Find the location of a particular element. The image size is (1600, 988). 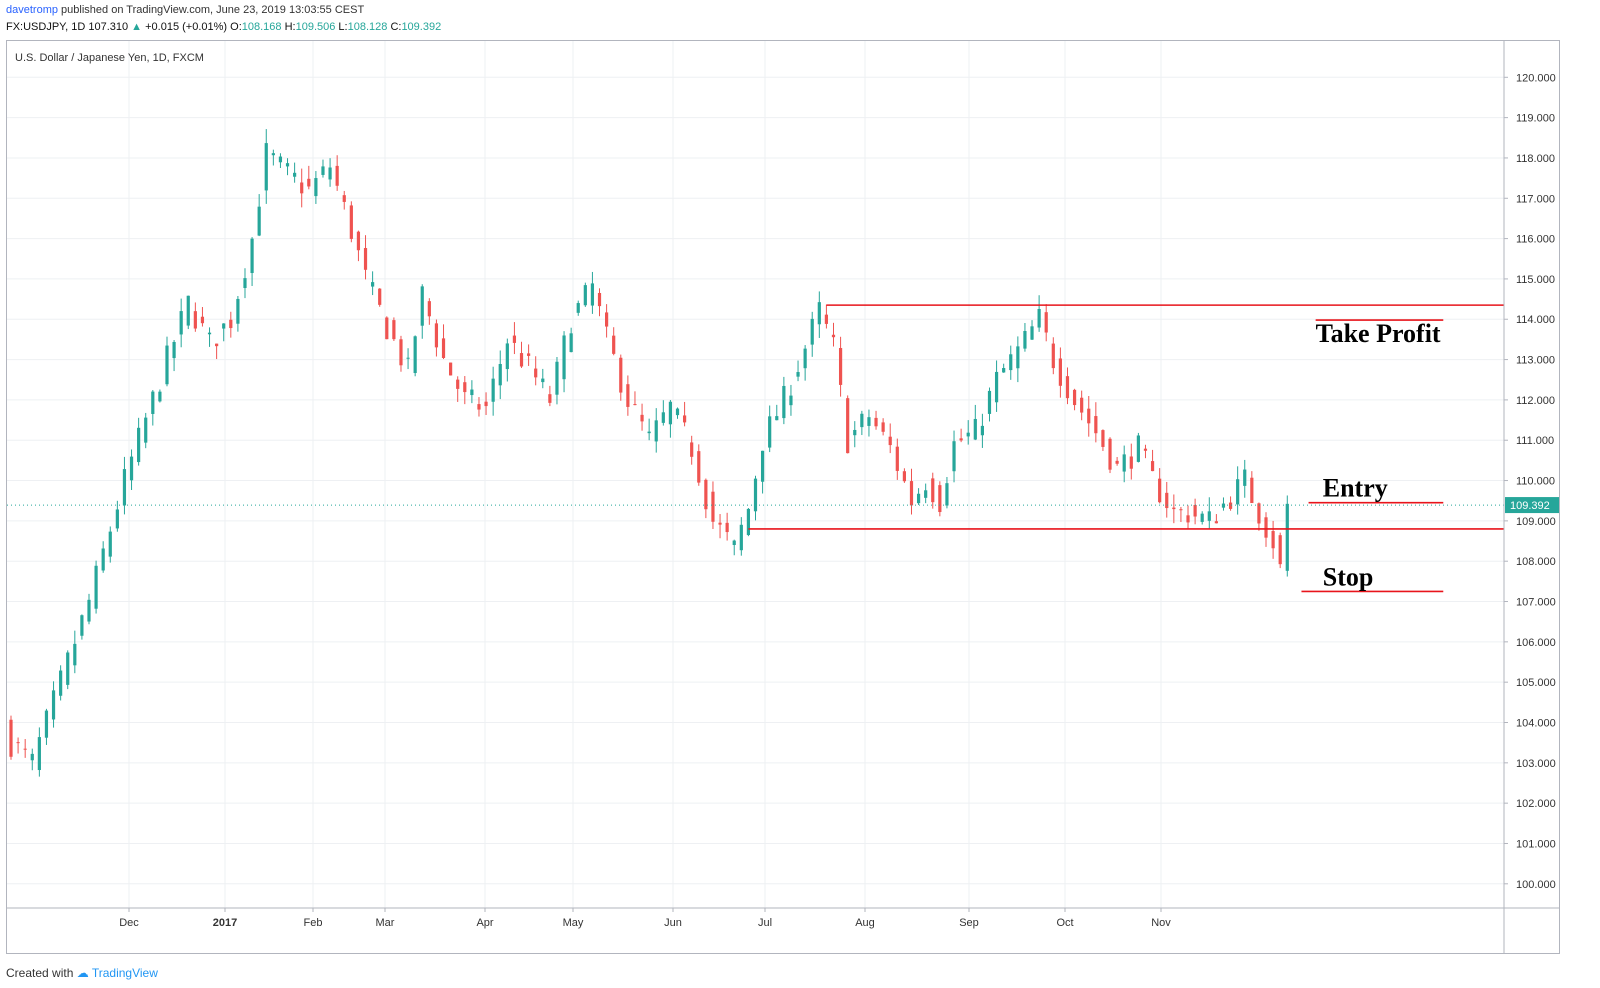

x-tick-label: May is located at coordinates (573, 923).